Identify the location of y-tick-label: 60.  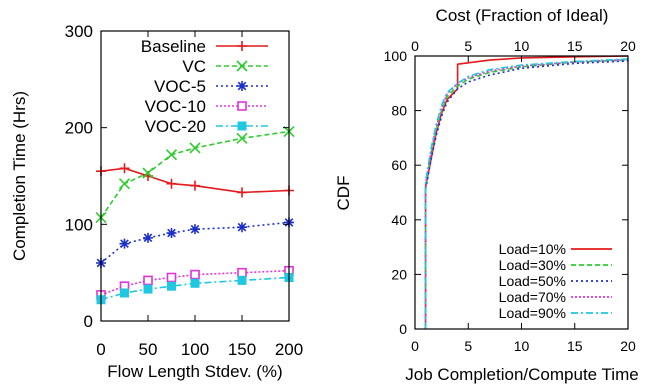
(399, 165).